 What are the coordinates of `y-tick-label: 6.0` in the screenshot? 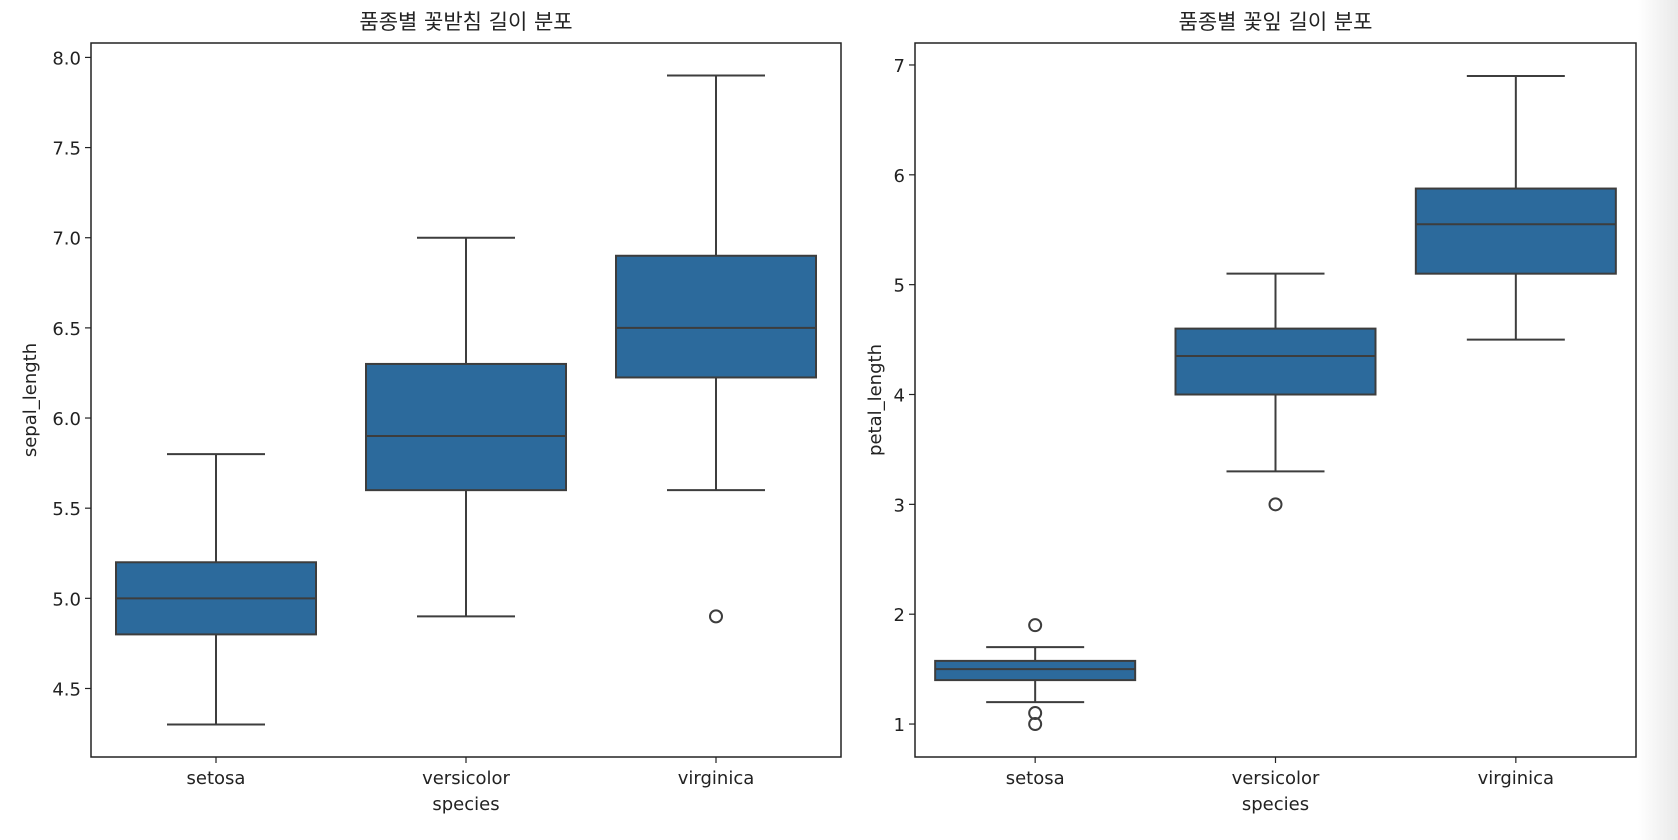 It's located at (66, 419).